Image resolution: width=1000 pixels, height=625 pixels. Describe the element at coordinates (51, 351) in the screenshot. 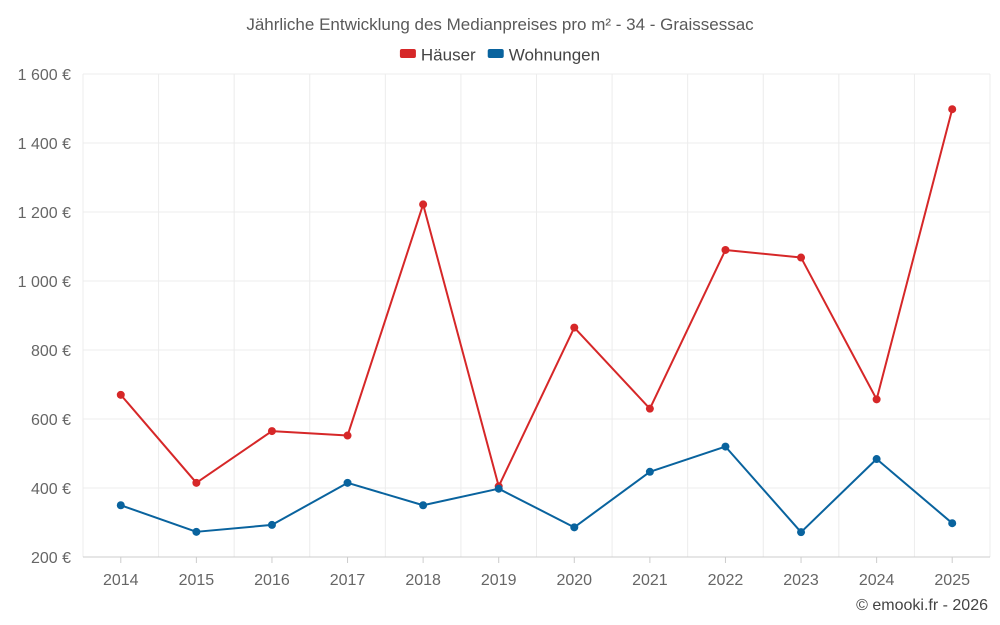

I see `y-tick-label: 800 €` at that location.